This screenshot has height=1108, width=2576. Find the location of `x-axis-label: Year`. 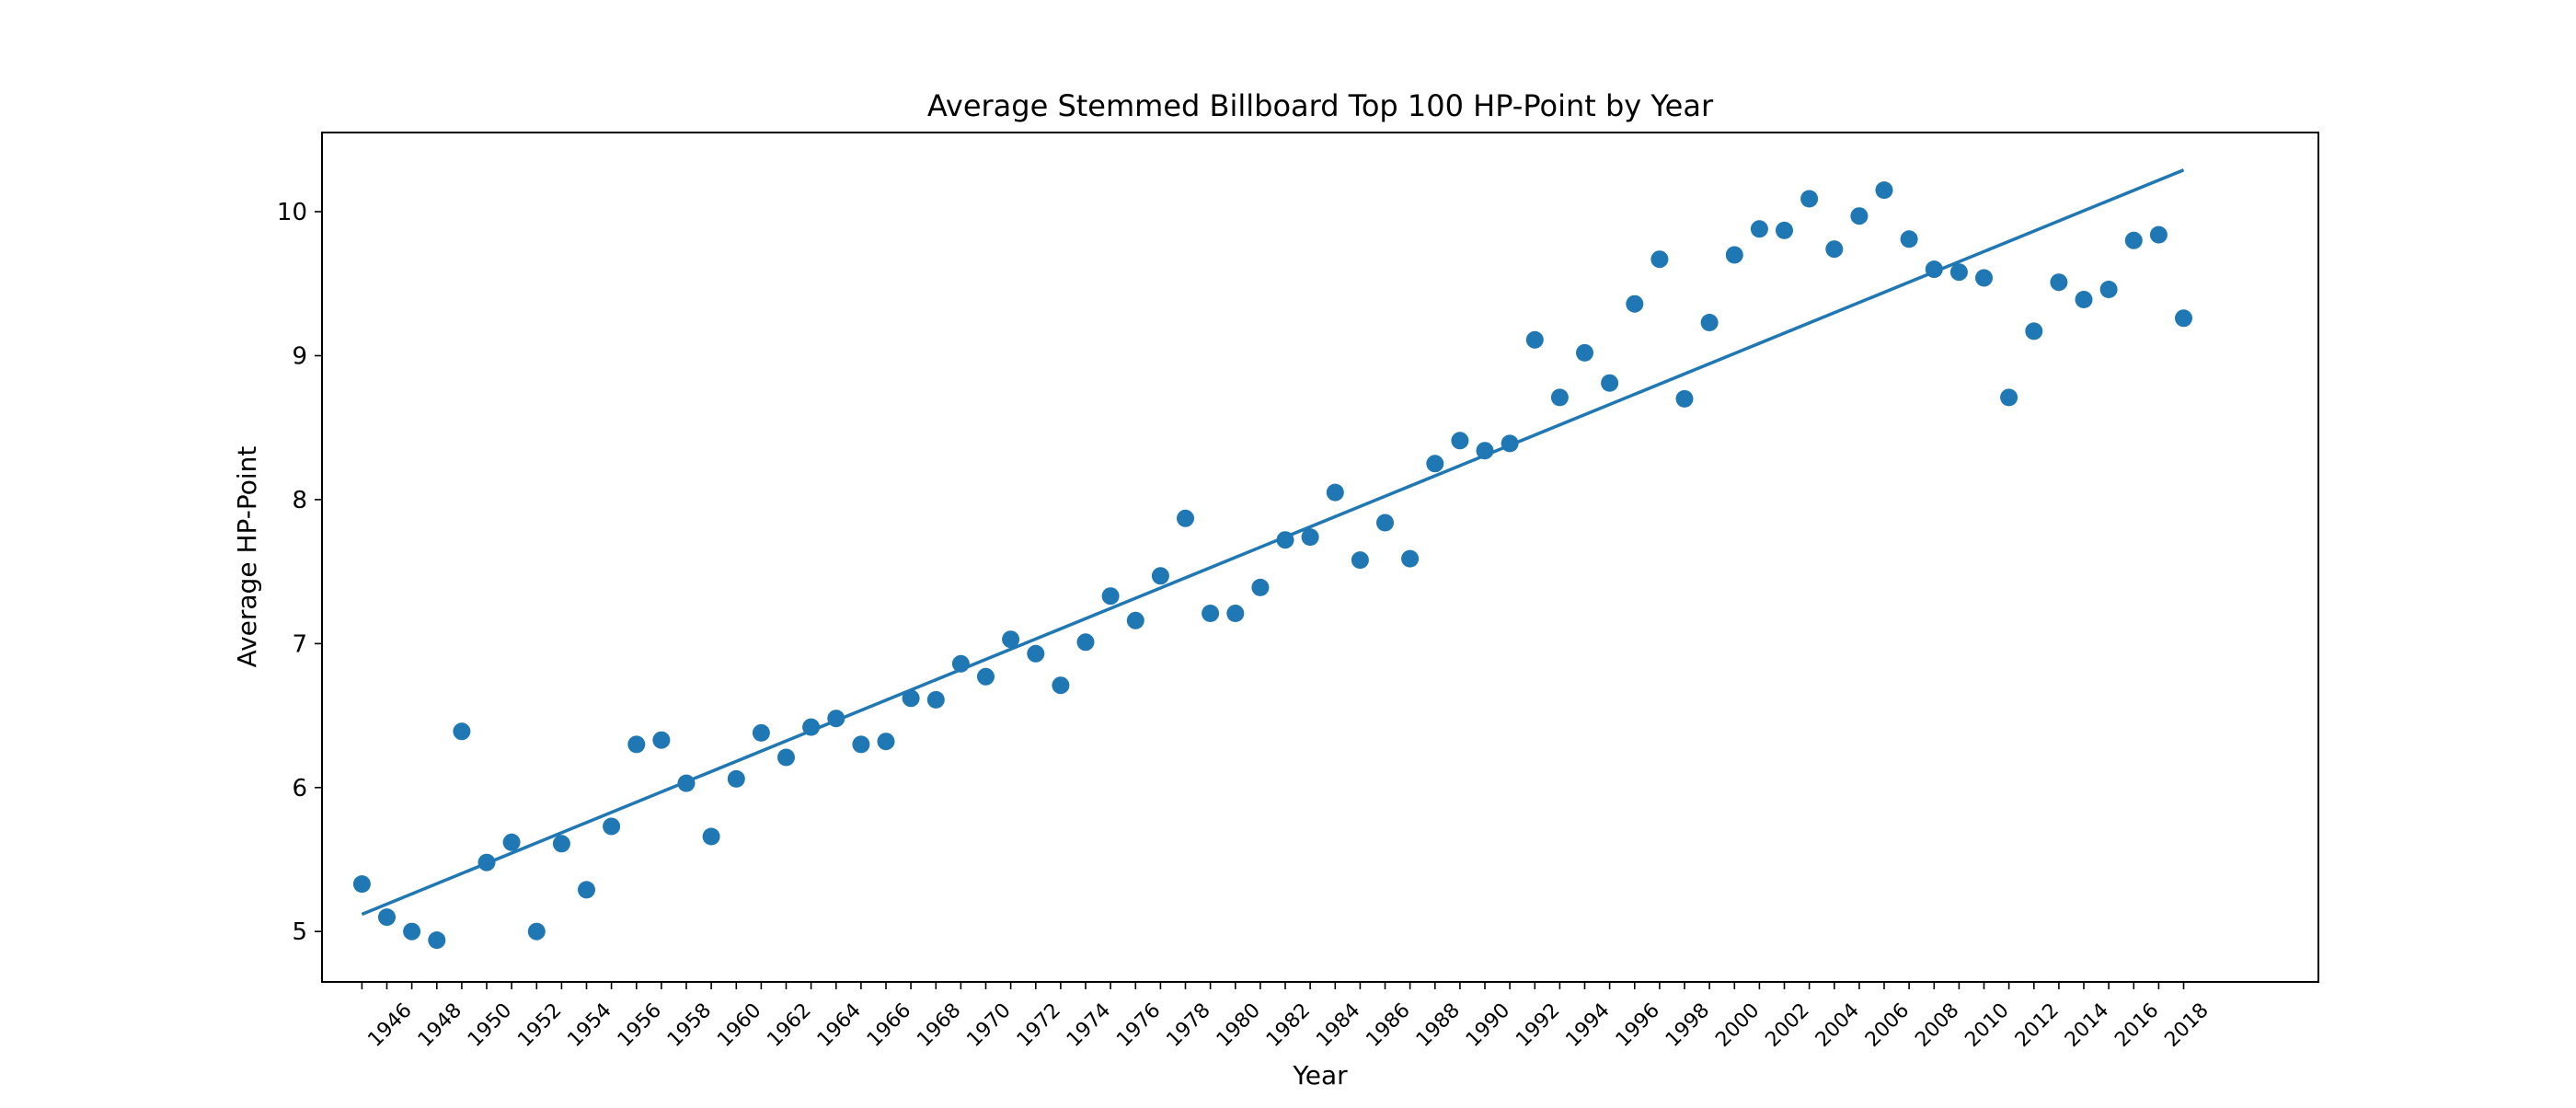

x-axis-label: Year is located at coordinates (1320, 1075).